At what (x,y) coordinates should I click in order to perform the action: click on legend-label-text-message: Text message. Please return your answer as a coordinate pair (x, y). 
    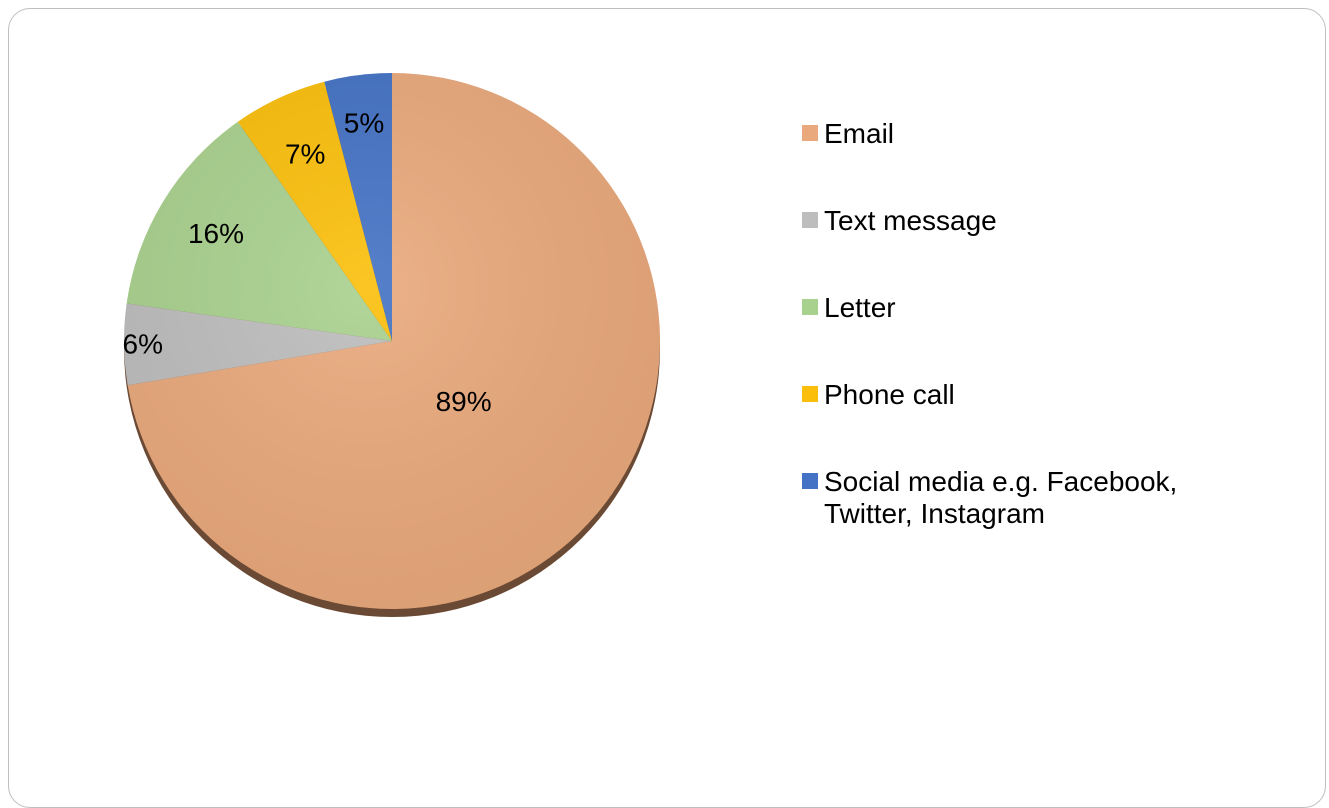
    Looking at the image, I should click on (910, 220).